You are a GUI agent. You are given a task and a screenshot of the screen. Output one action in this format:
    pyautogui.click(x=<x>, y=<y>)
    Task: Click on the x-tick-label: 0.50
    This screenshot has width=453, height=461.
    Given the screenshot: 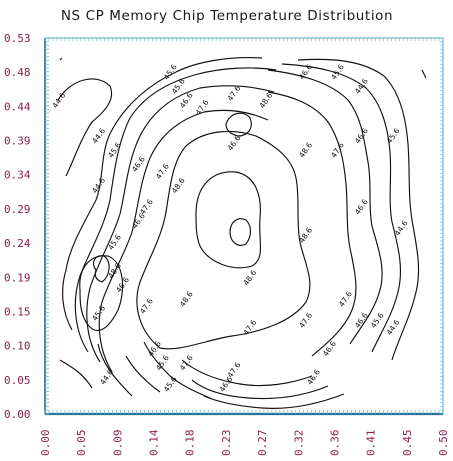 What is the action you would take?
    pyautogui.click(x=443, y=443)
    